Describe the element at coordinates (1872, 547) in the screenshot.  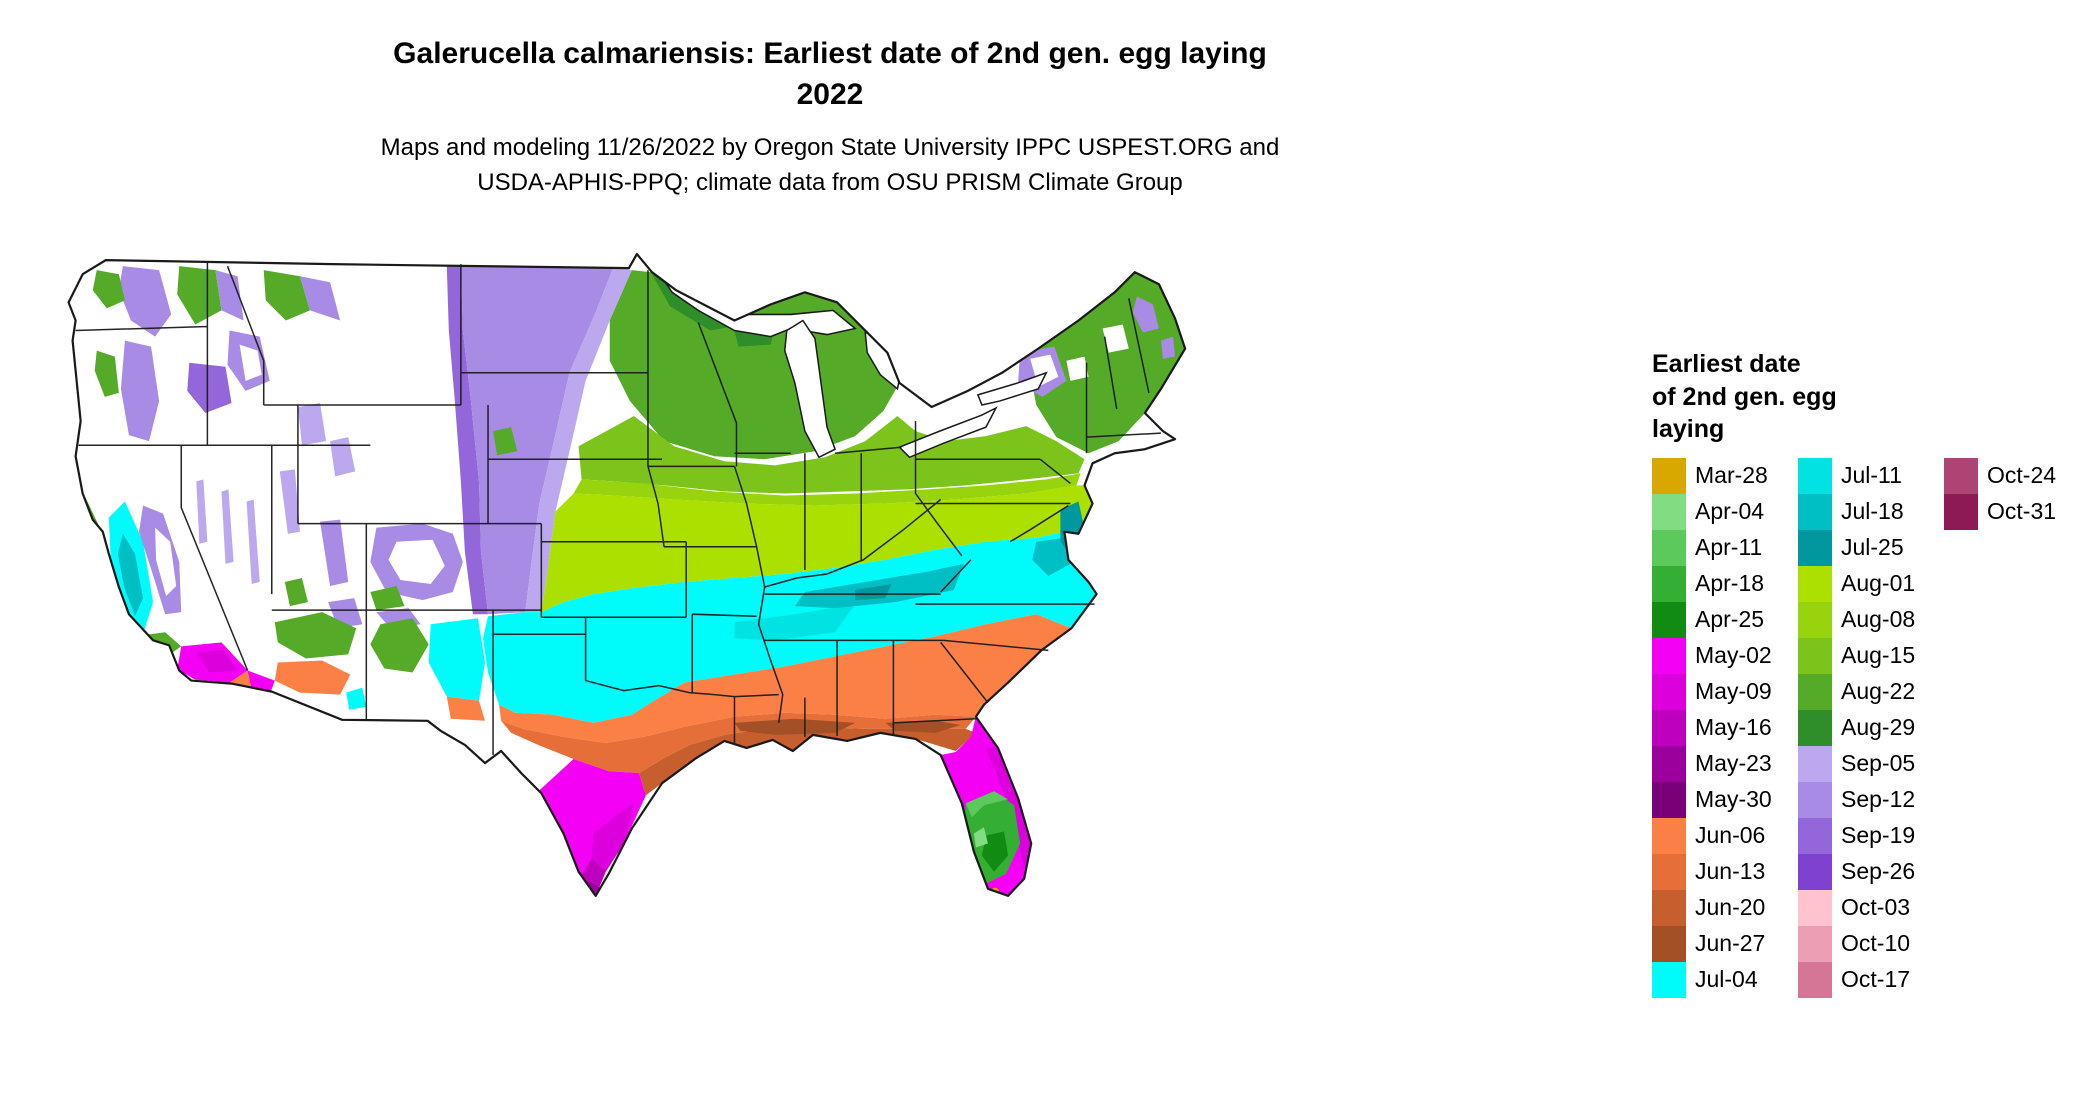
I see `legend-label: Jul-25` at that location.